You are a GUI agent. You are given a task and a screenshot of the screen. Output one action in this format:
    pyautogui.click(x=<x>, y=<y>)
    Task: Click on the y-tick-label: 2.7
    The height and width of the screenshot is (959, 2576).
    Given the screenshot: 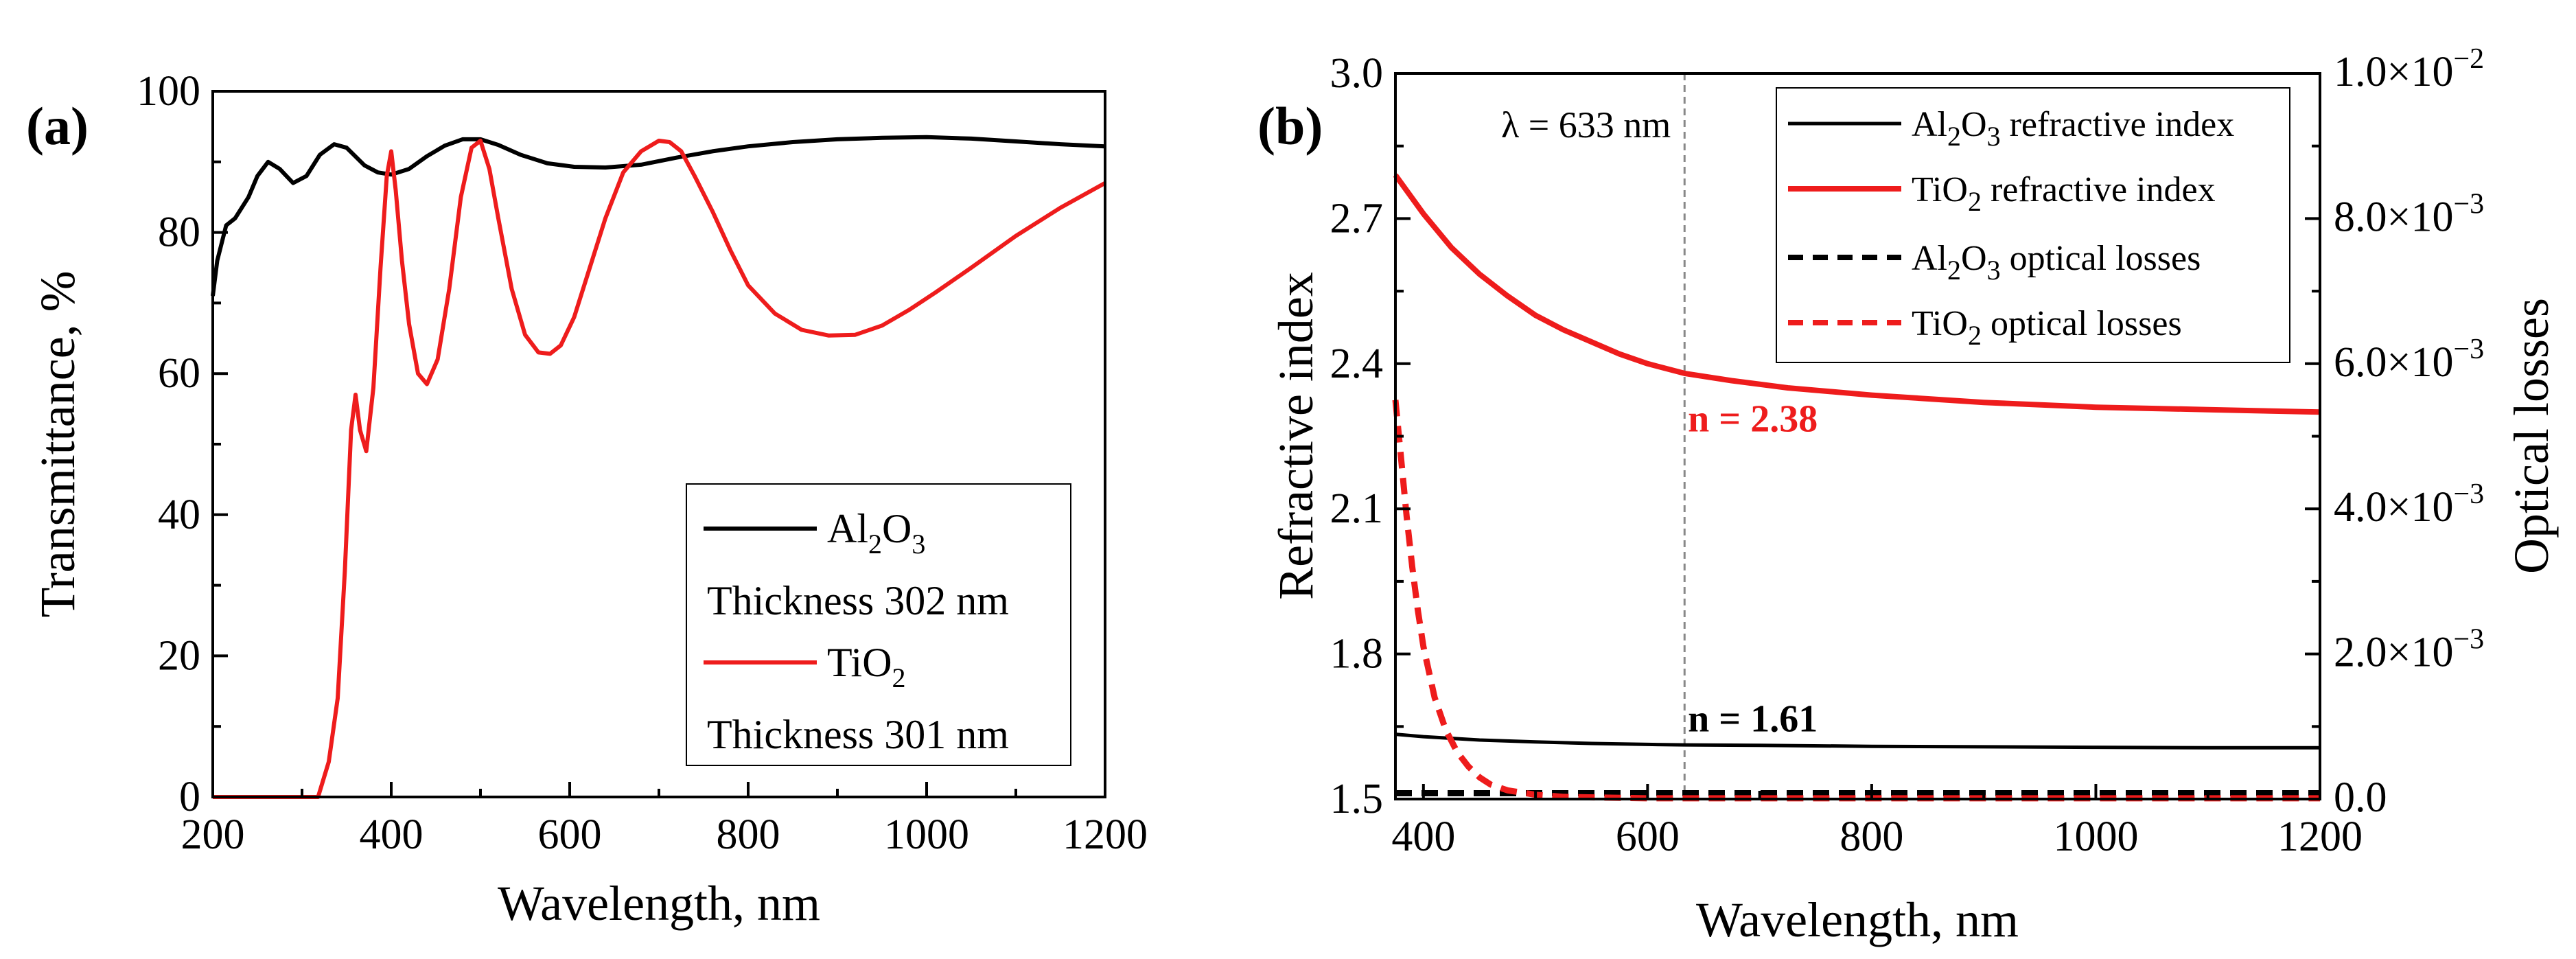 What is the action you would take?
    pyautogui.click(x=1357, y=218)
    